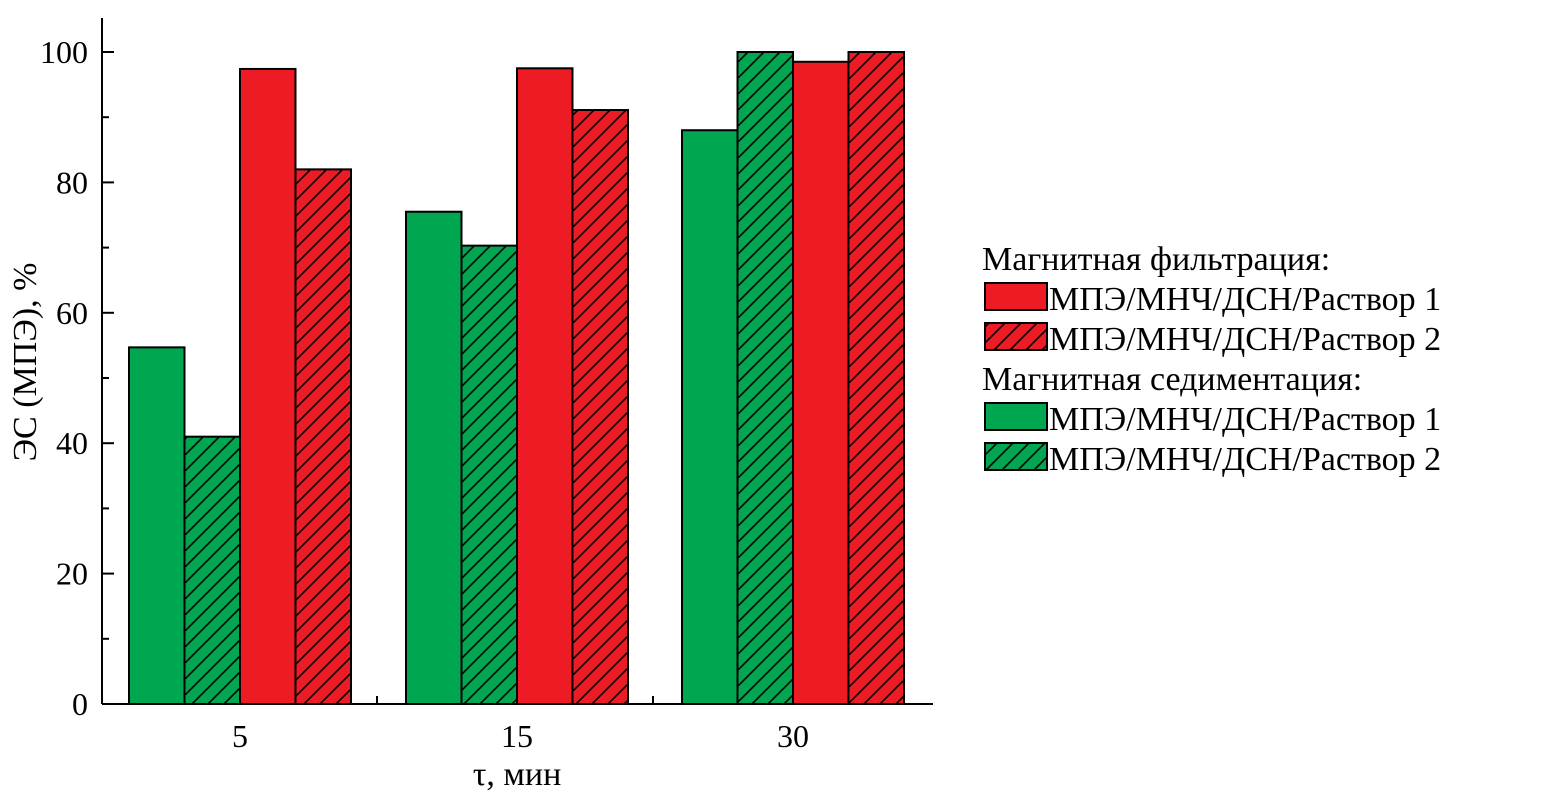  I want to click on x-axis-title: τ, мин, so click(517, 774).